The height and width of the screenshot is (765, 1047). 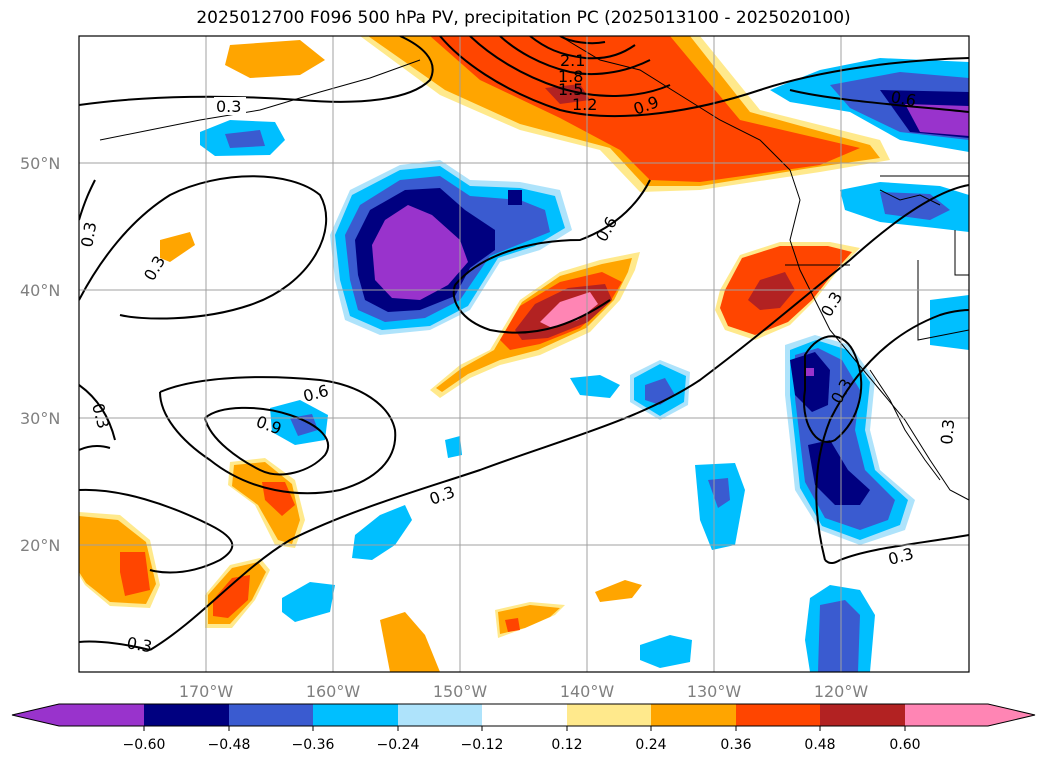 I want to click on aleutian-islands, so click(x=260, y=100).